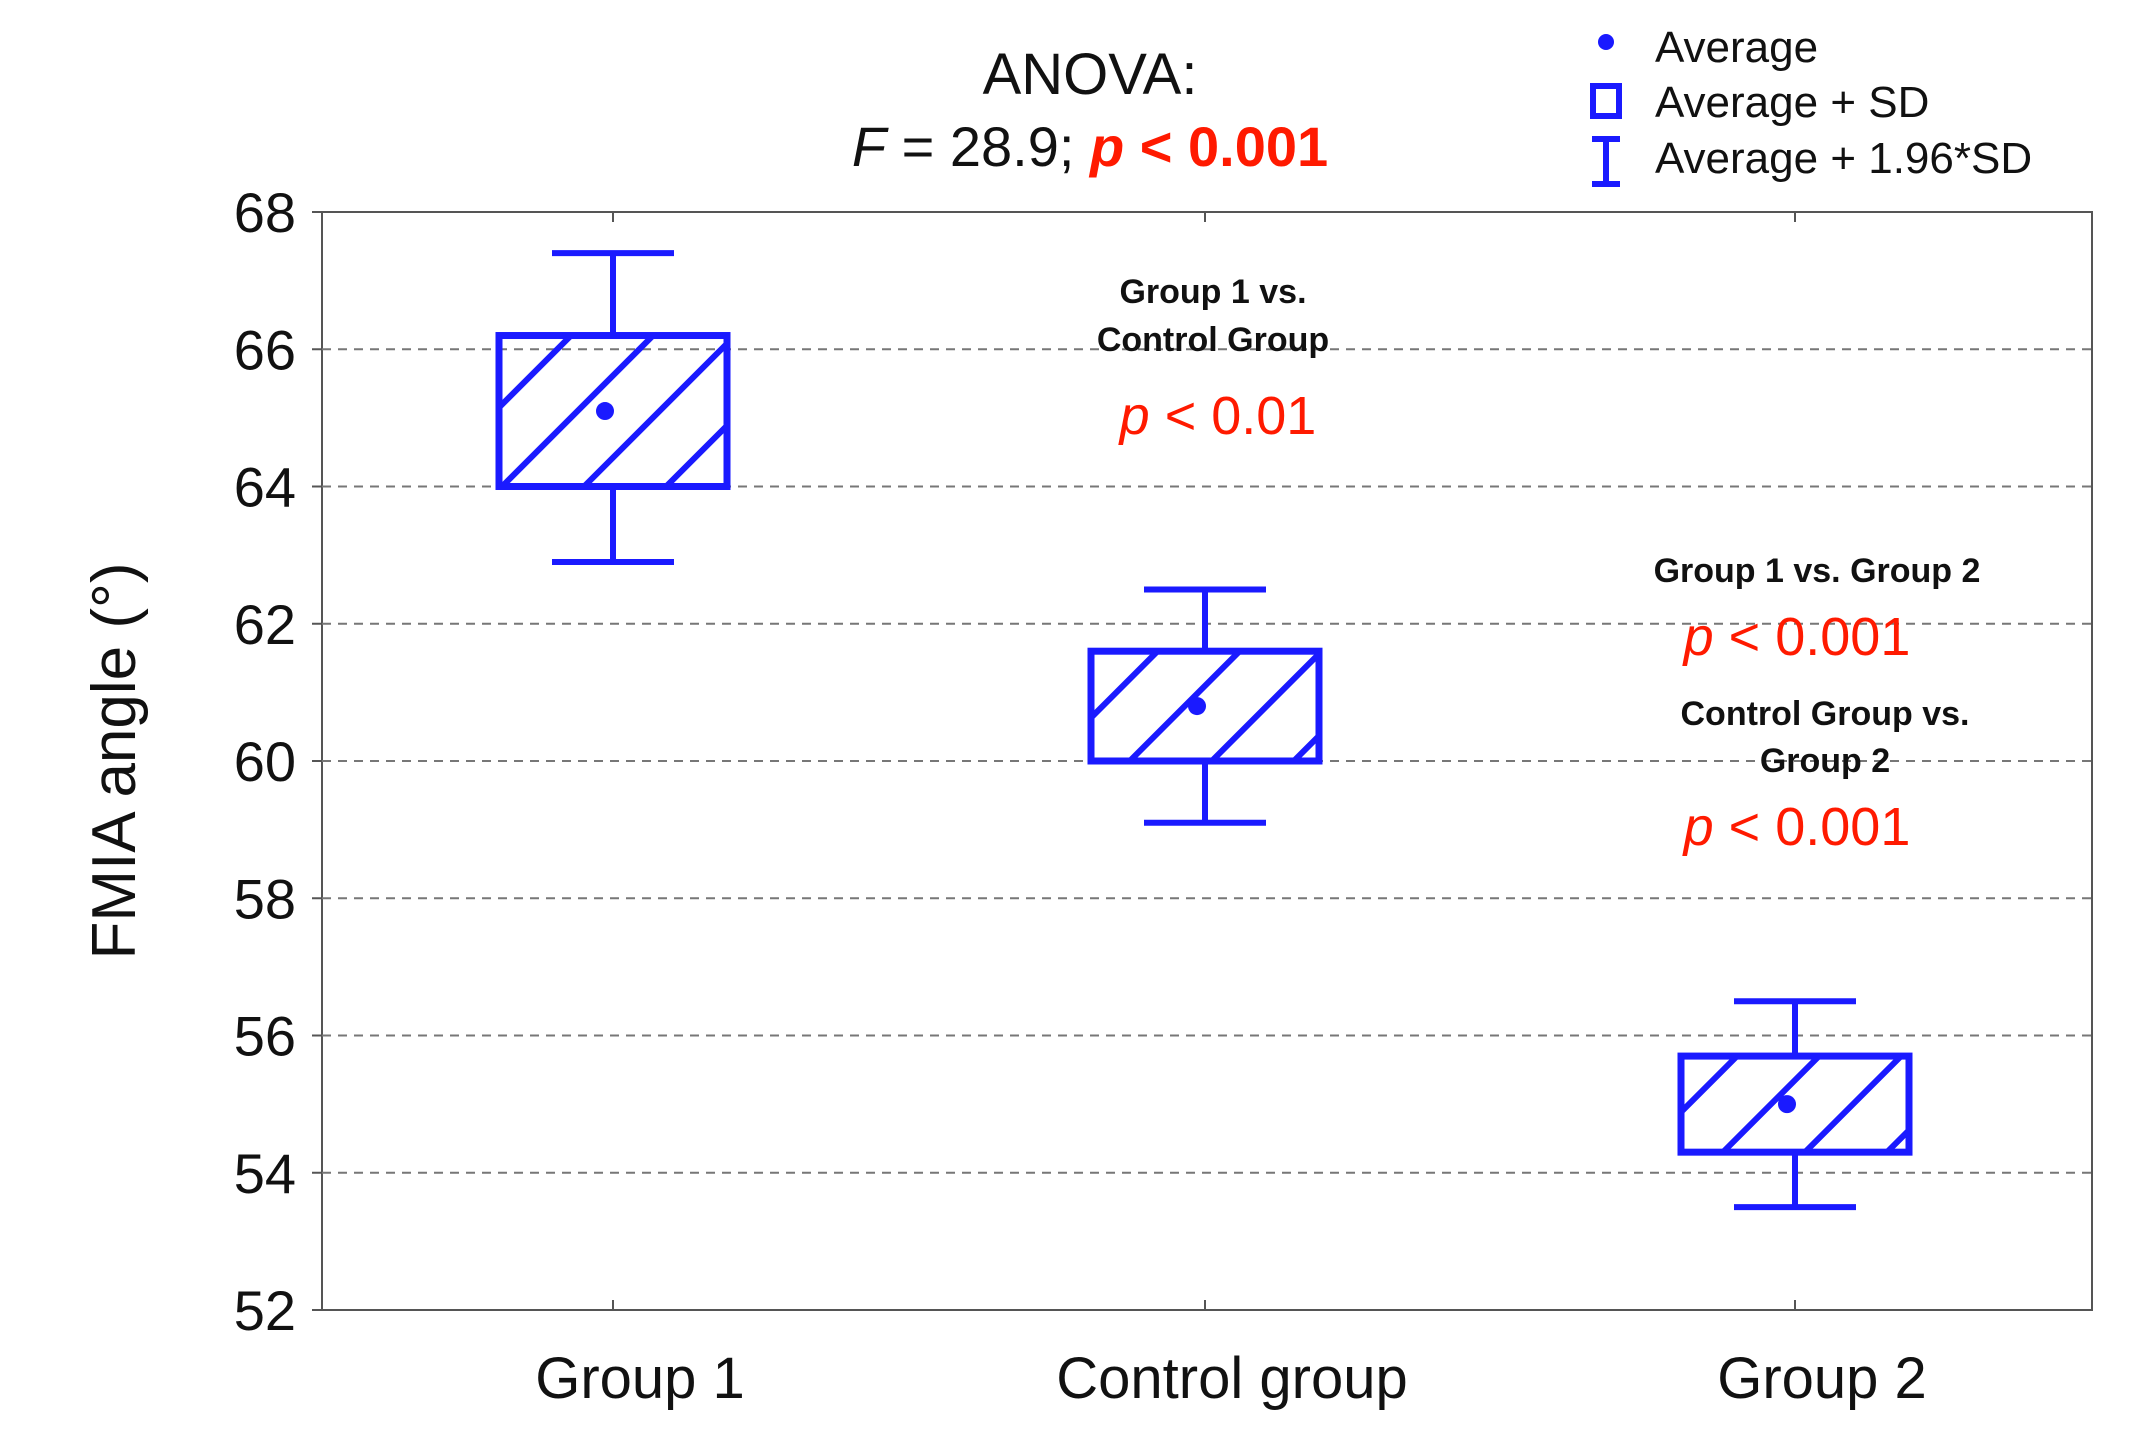 The image size is (2155, 1443). I want to click on annotation-label-line: Group 2, so click(1825, 761).